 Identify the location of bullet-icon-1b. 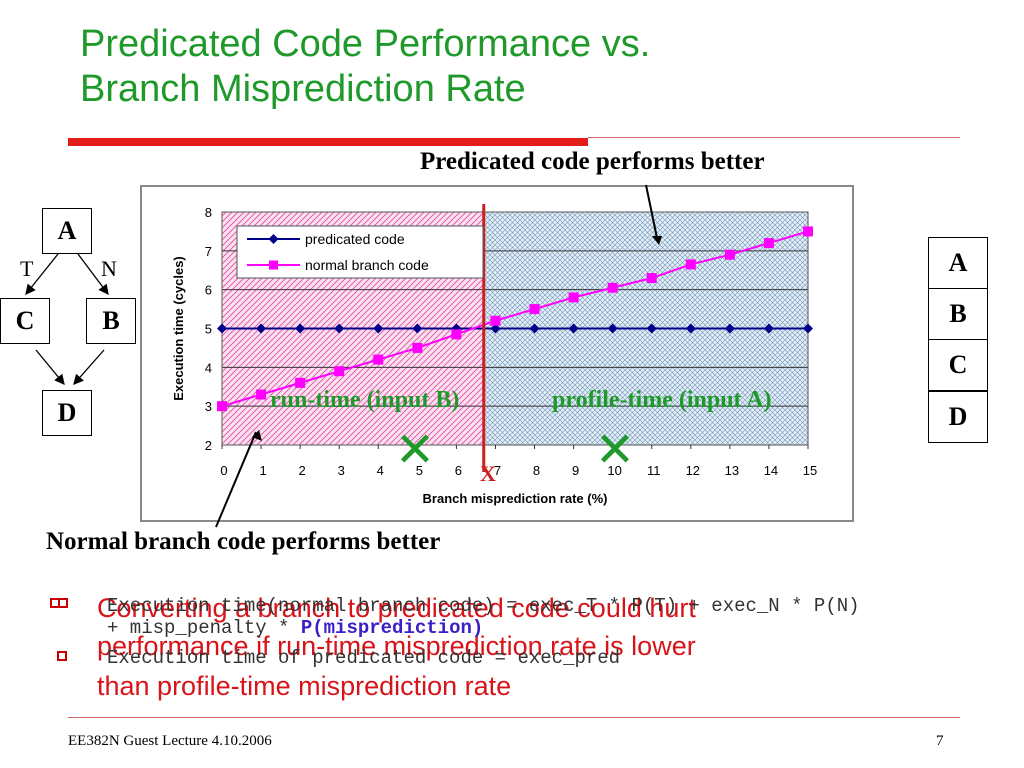
(63, 603).